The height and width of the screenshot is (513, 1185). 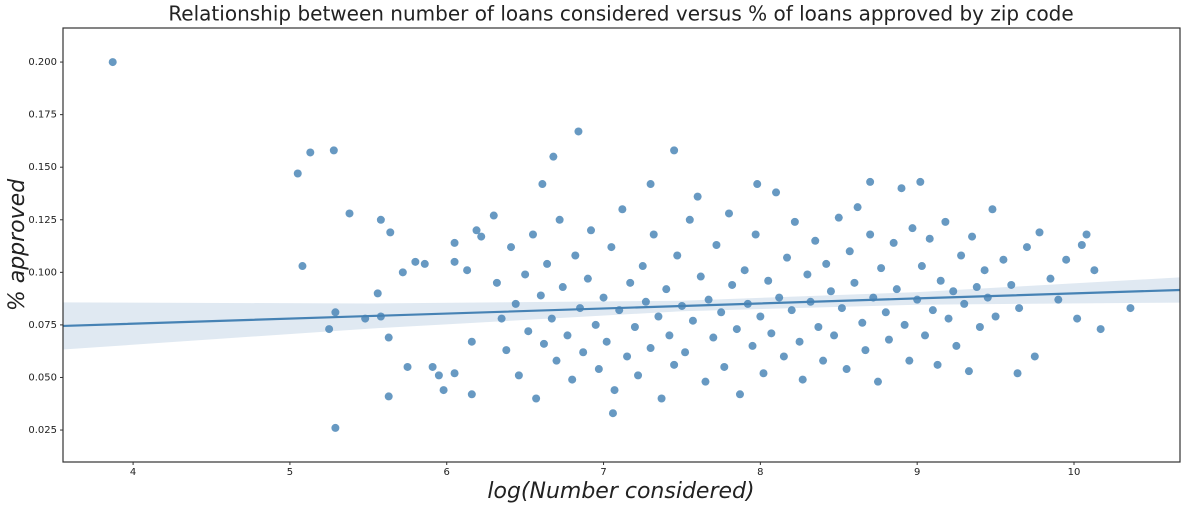 What do you see at coordinates (42, 167) in the screenshot?
I see `y-tick-label: 0.150` at bounding box center [42, 167].